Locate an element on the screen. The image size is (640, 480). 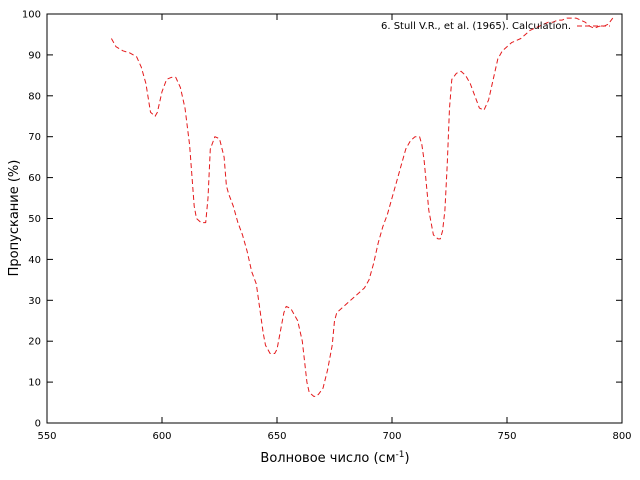
x-tick-label: 550 is located at coordinates (46, 436).